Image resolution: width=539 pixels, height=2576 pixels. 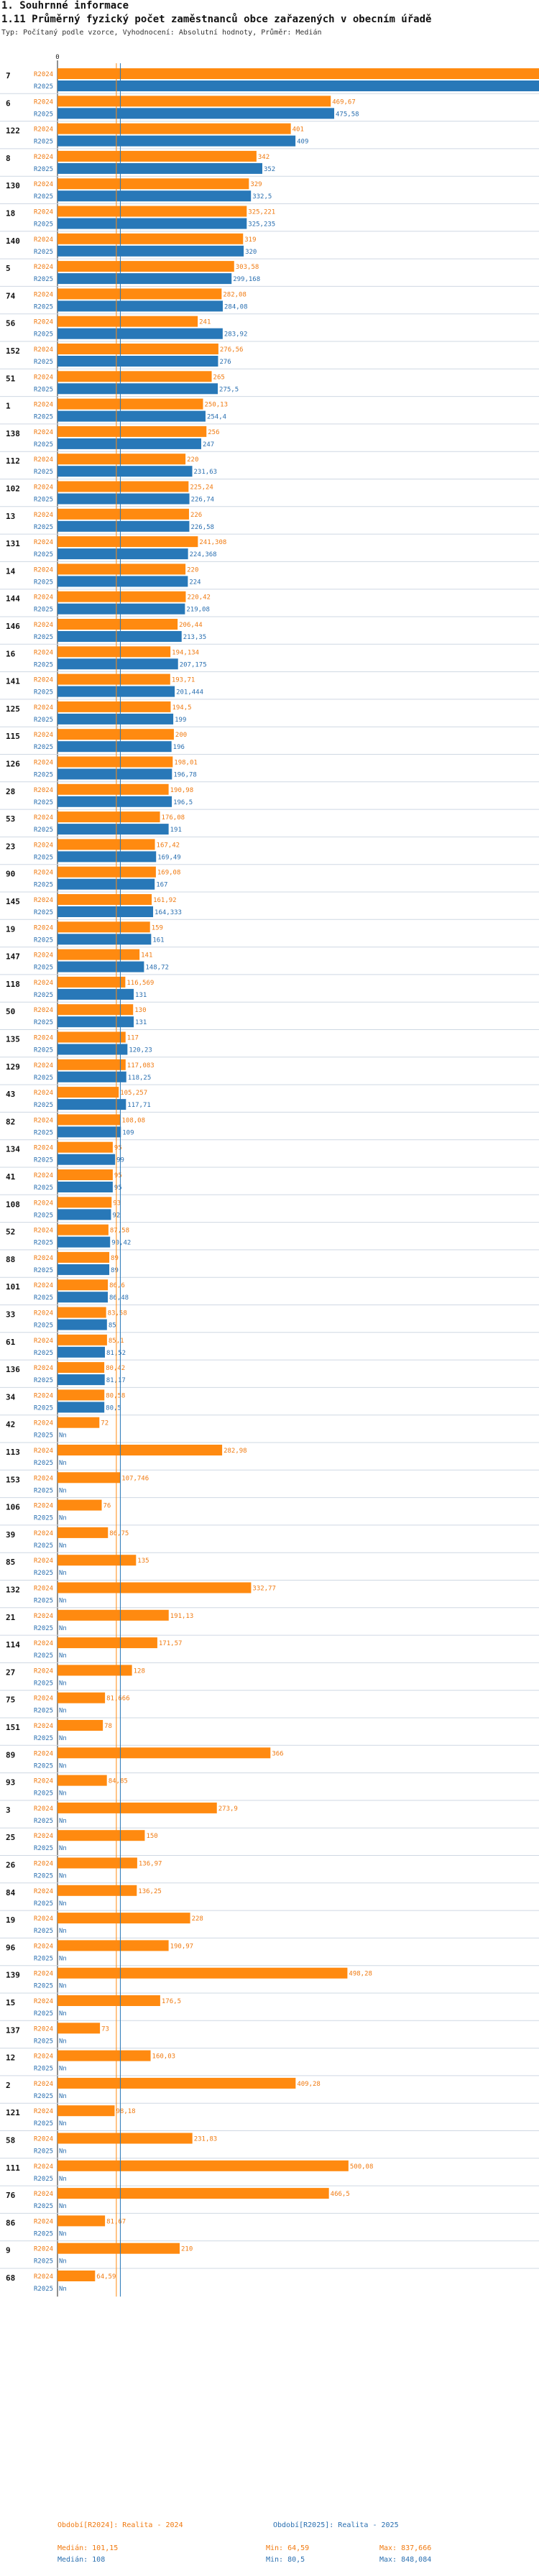 What do you see at coordinates (182, 1616) in the screenshot?
I see `value-label-r2024: 191,13` at bounding box center [182, 1616].